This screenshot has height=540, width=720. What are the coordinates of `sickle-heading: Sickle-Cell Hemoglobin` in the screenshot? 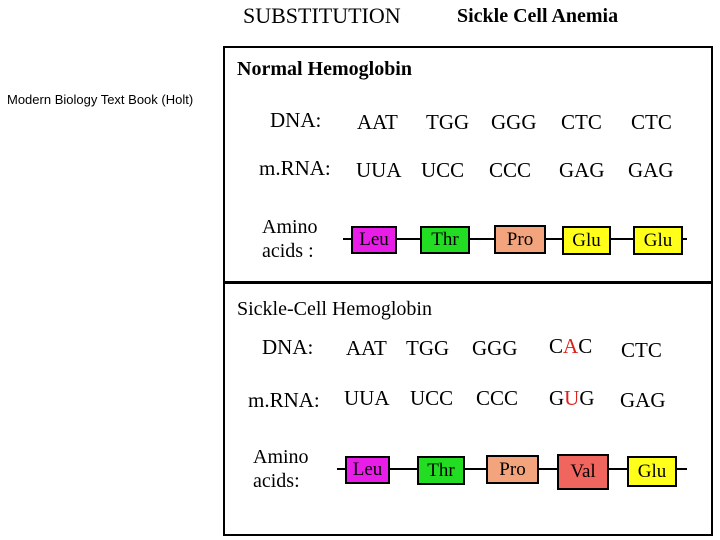 It's located at (334, 309).